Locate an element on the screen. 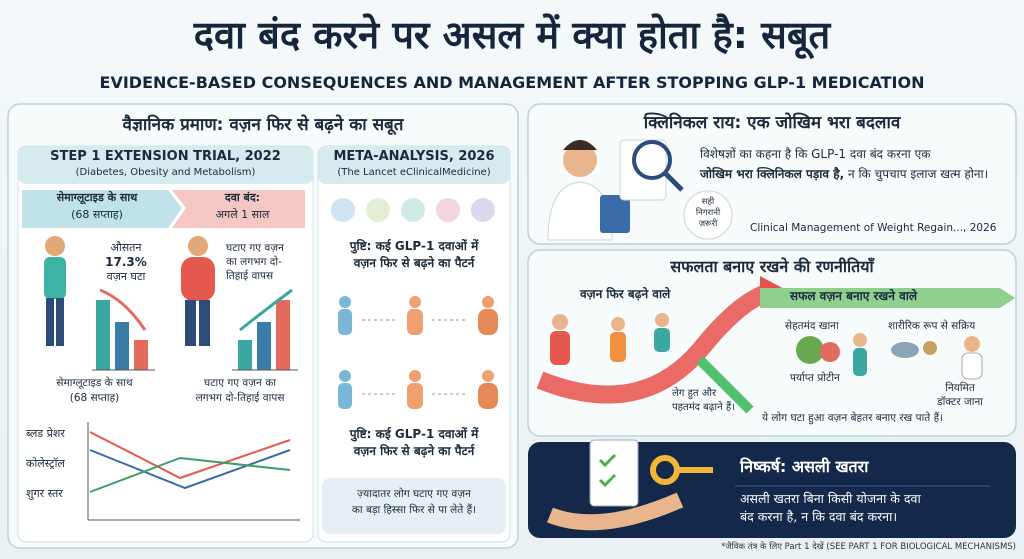 The height and width of the screenshot is (559, 1024). strategy-item: डॉक्टर जाना is located at coordinates (960, 402).